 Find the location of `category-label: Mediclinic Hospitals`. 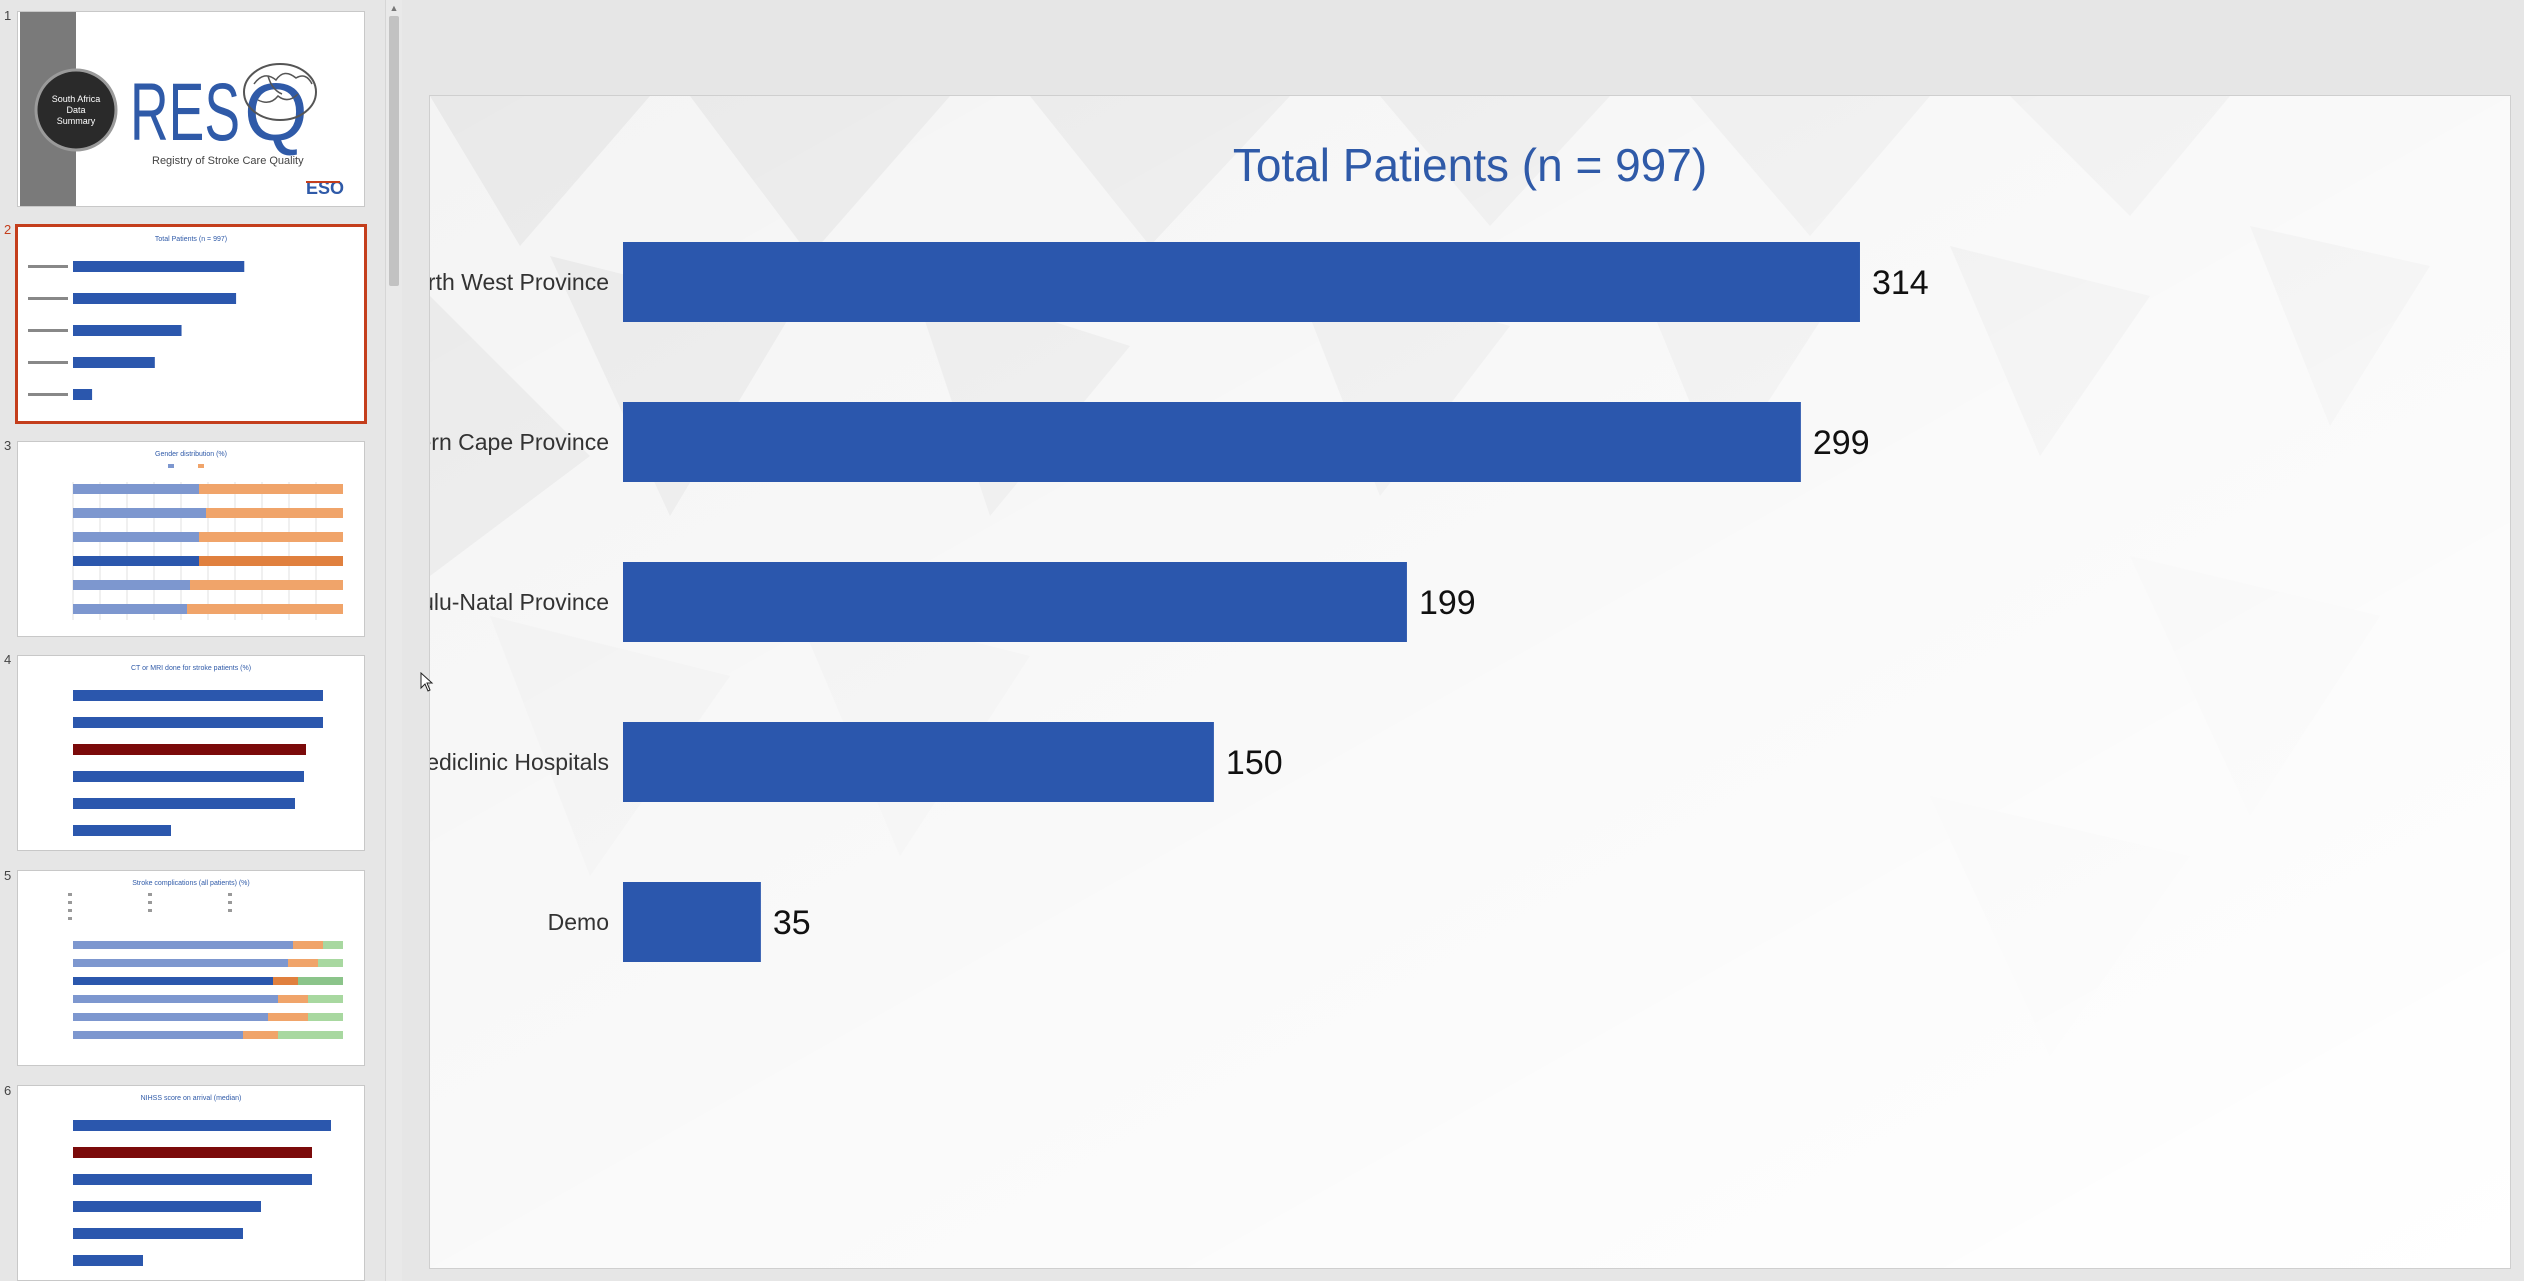

category-label: Mediclinic Hospitals is located at coordinates (519, 762).